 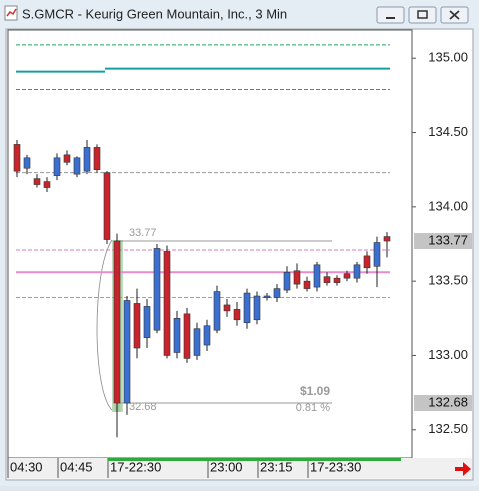 I want to click on y-tick-label: 133.00, so click(x=448, y=354).